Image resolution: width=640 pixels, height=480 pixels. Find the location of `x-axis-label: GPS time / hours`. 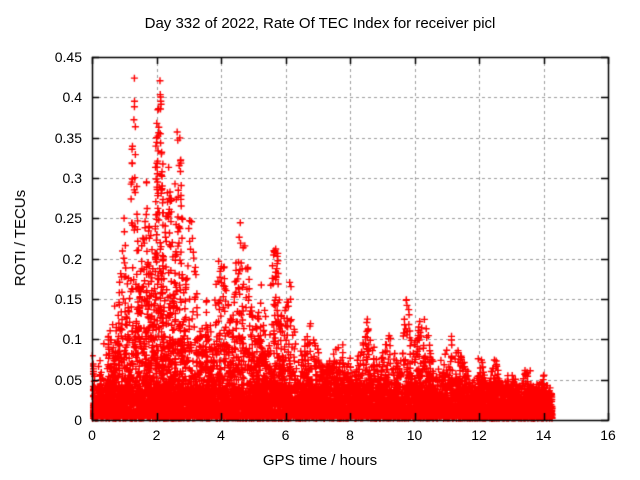

x-axis-label: GPS time / hours is located at coordinates (320, 460).